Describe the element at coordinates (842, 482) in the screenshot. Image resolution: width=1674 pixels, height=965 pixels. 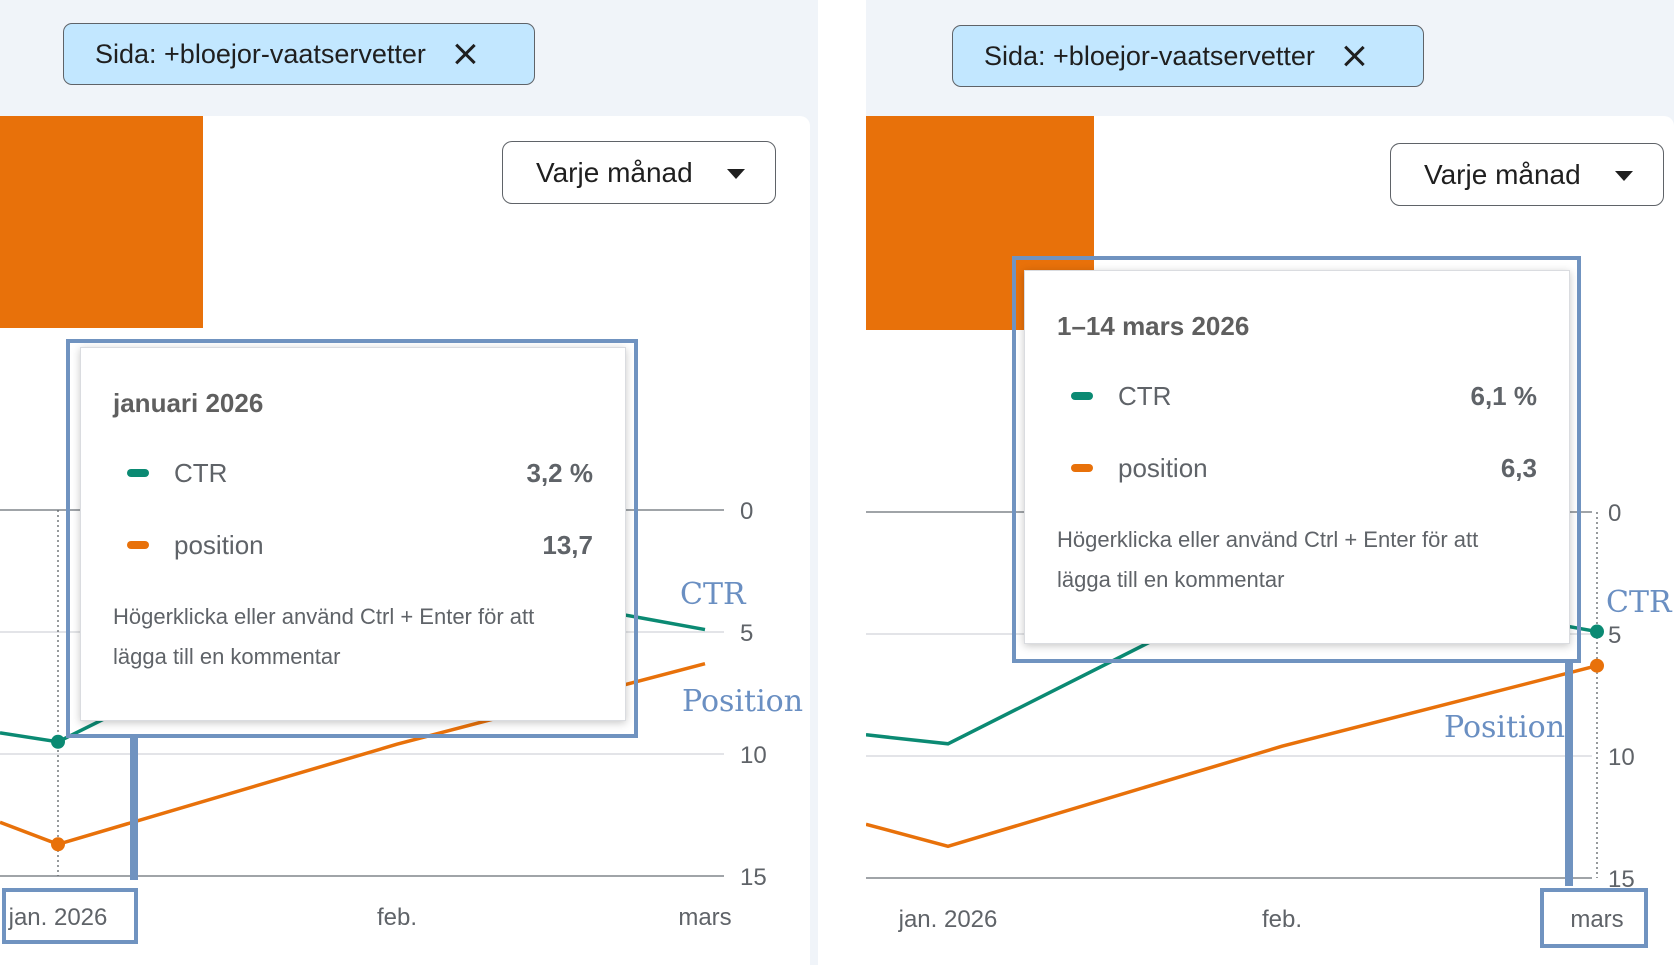
I see `panel-divider` at that location.